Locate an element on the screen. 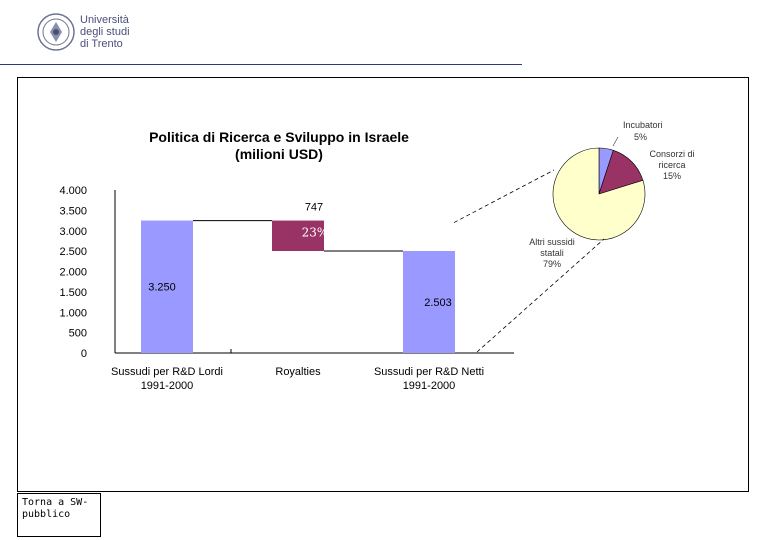  y-tick-label: 2.000 is located at coordinates (73, 273).